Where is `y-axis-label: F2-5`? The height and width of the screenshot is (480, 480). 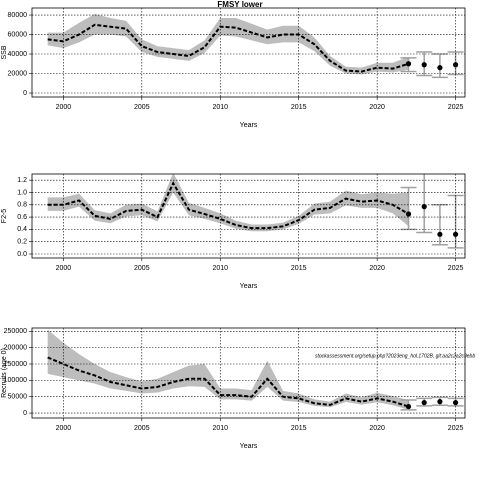
y-axis-label: F2-5 is located at coordinates (4, 216).